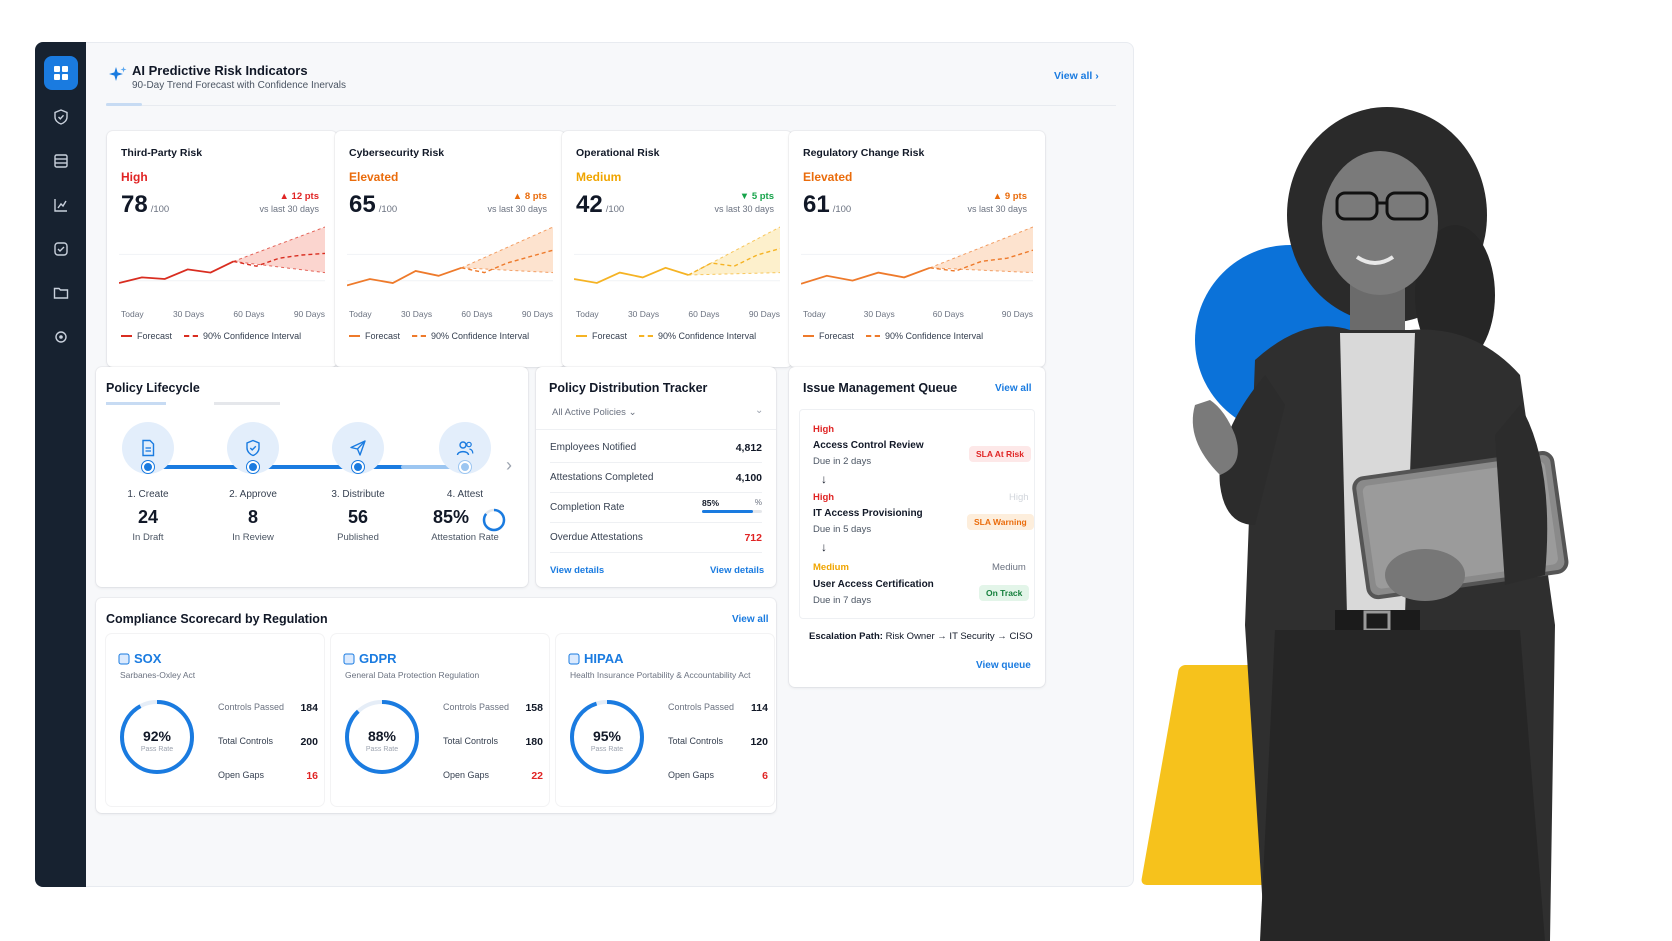 The width and height of the screenshot is (1672, 941). I want to click on dashboard-icon, so click(61, 73).